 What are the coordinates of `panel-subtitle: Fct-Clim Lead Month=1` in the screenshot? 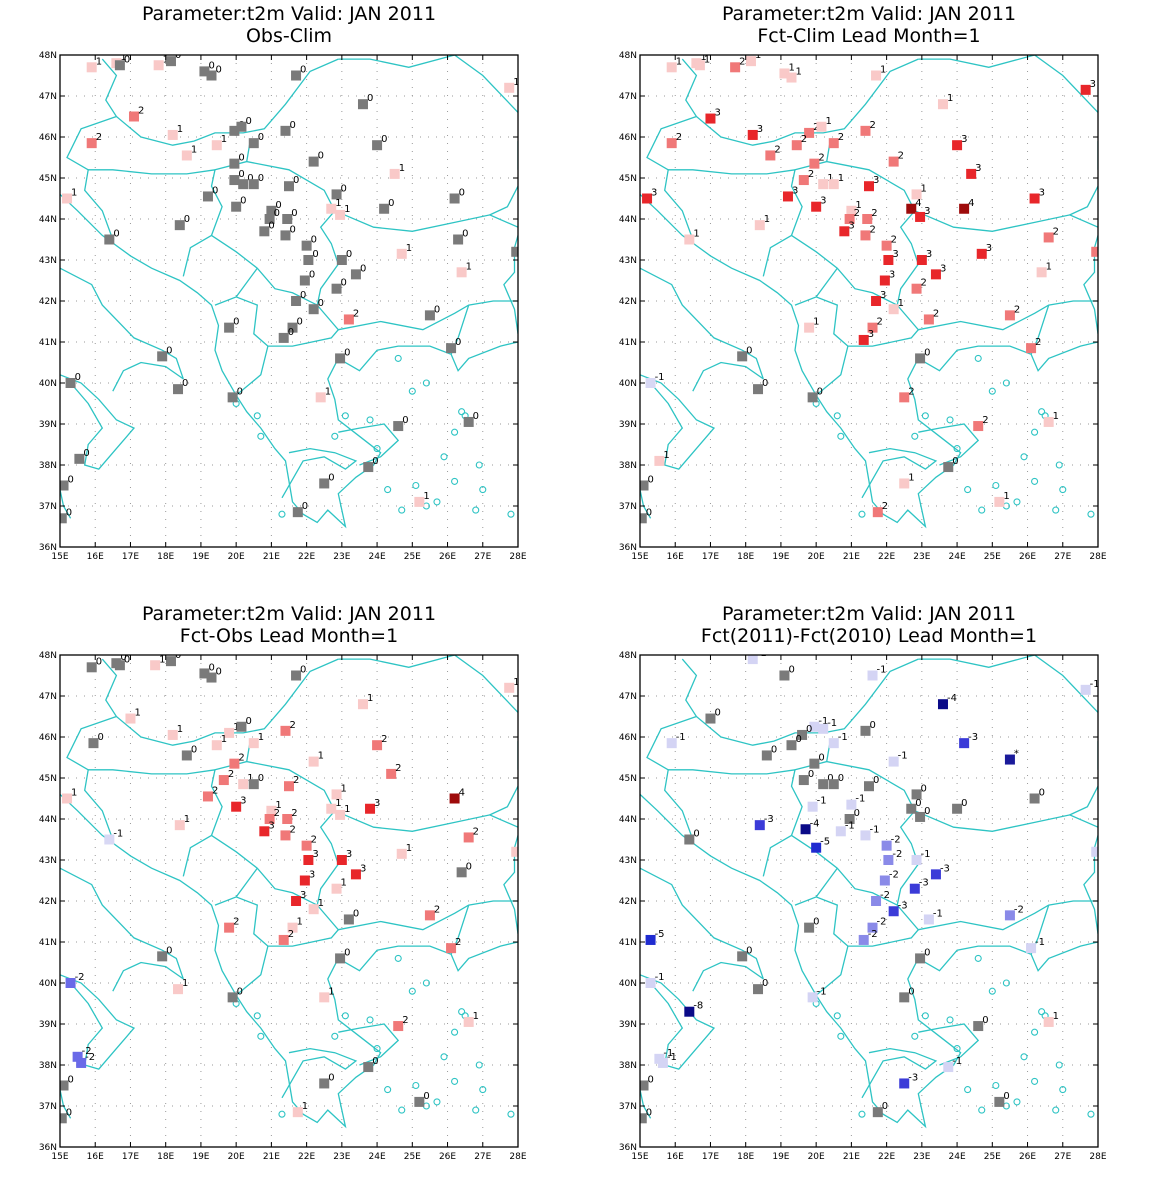 It's located at (868, 36).